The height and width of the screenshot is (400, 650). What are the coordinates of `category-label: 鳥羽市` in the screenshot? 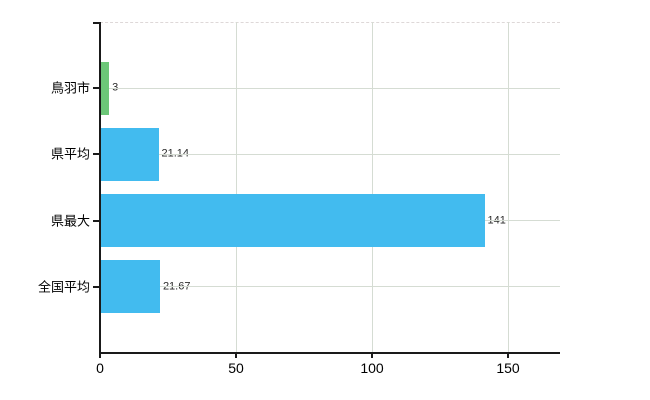 It's located at (70, 88).